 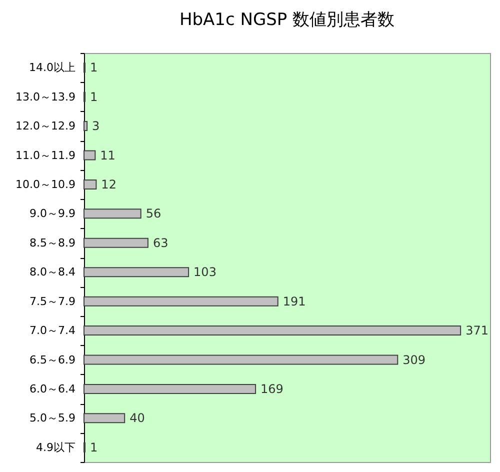 What do you see at coordinates (46, 184) in the screenshot?
I see `y-tick-label: 10.0～10.9` at bounding box center [46, 184].